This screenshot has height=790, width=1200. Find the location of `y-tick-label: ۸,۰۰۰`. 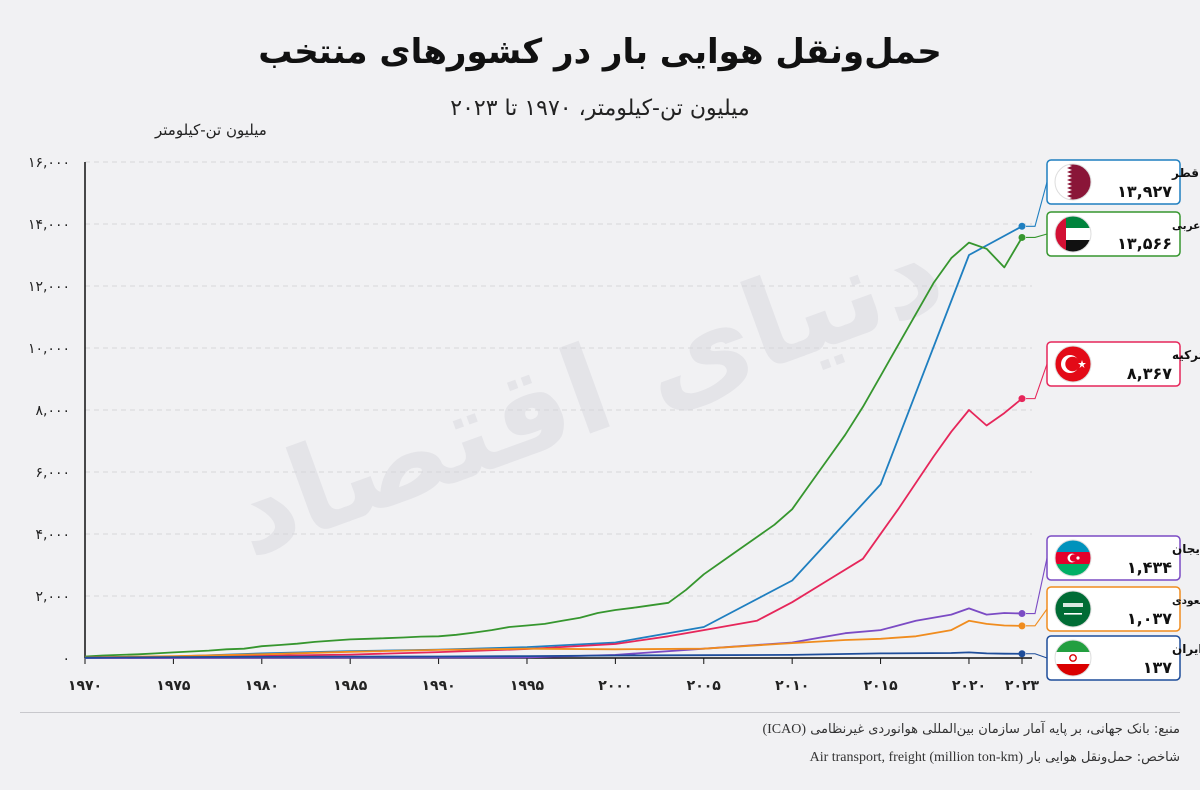

y-tick-label: ۸,۰۰۰ is located at coordinates (52, 411).